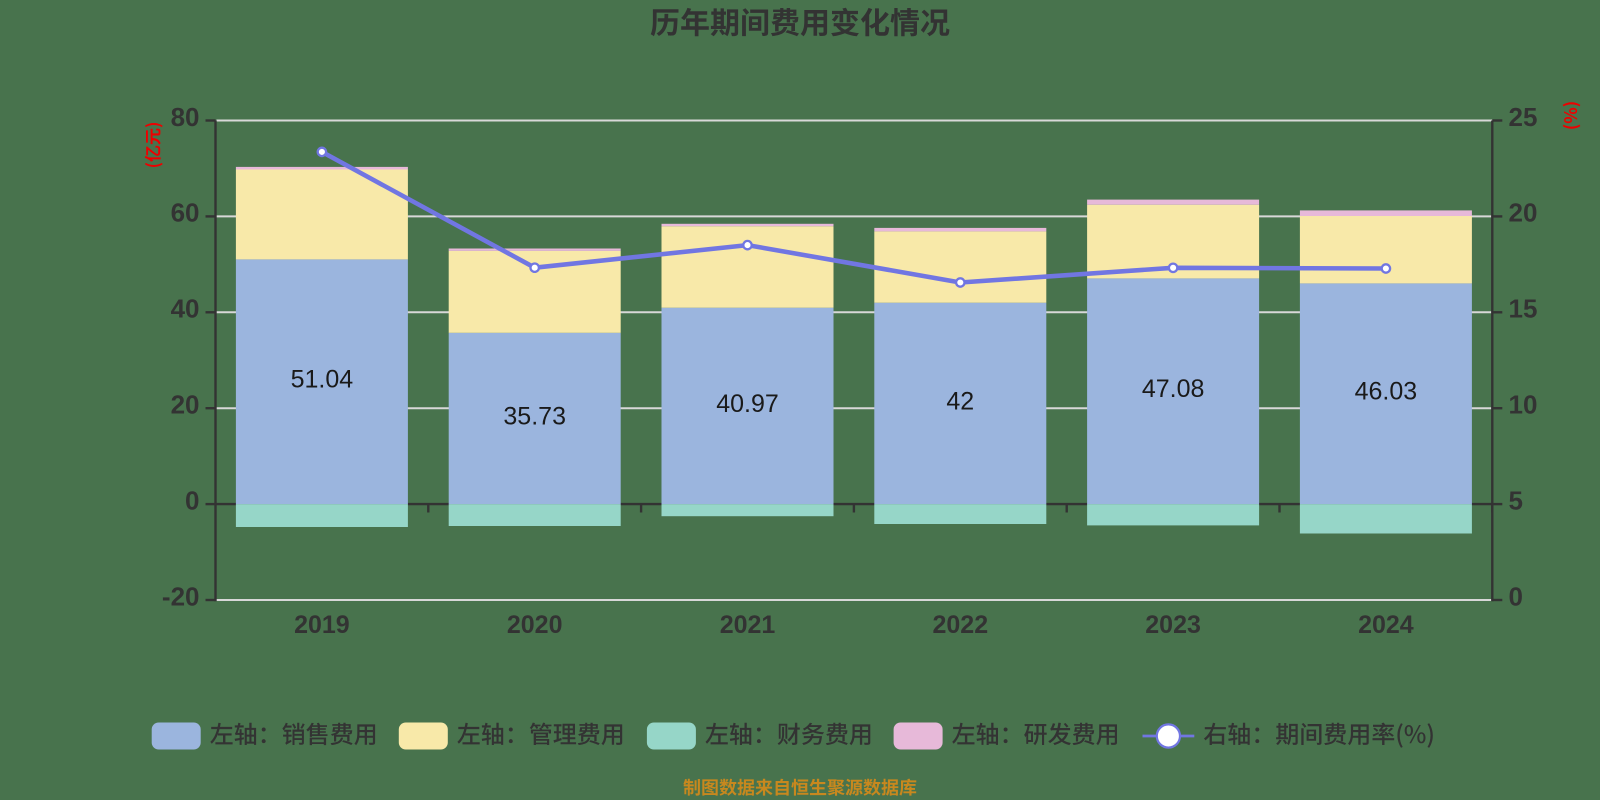 The height and width of the screenshot is (800, 1600). Describe the element at coordinates (748, 625) in the screenshot. I see `svg-text: 2021` at that location.